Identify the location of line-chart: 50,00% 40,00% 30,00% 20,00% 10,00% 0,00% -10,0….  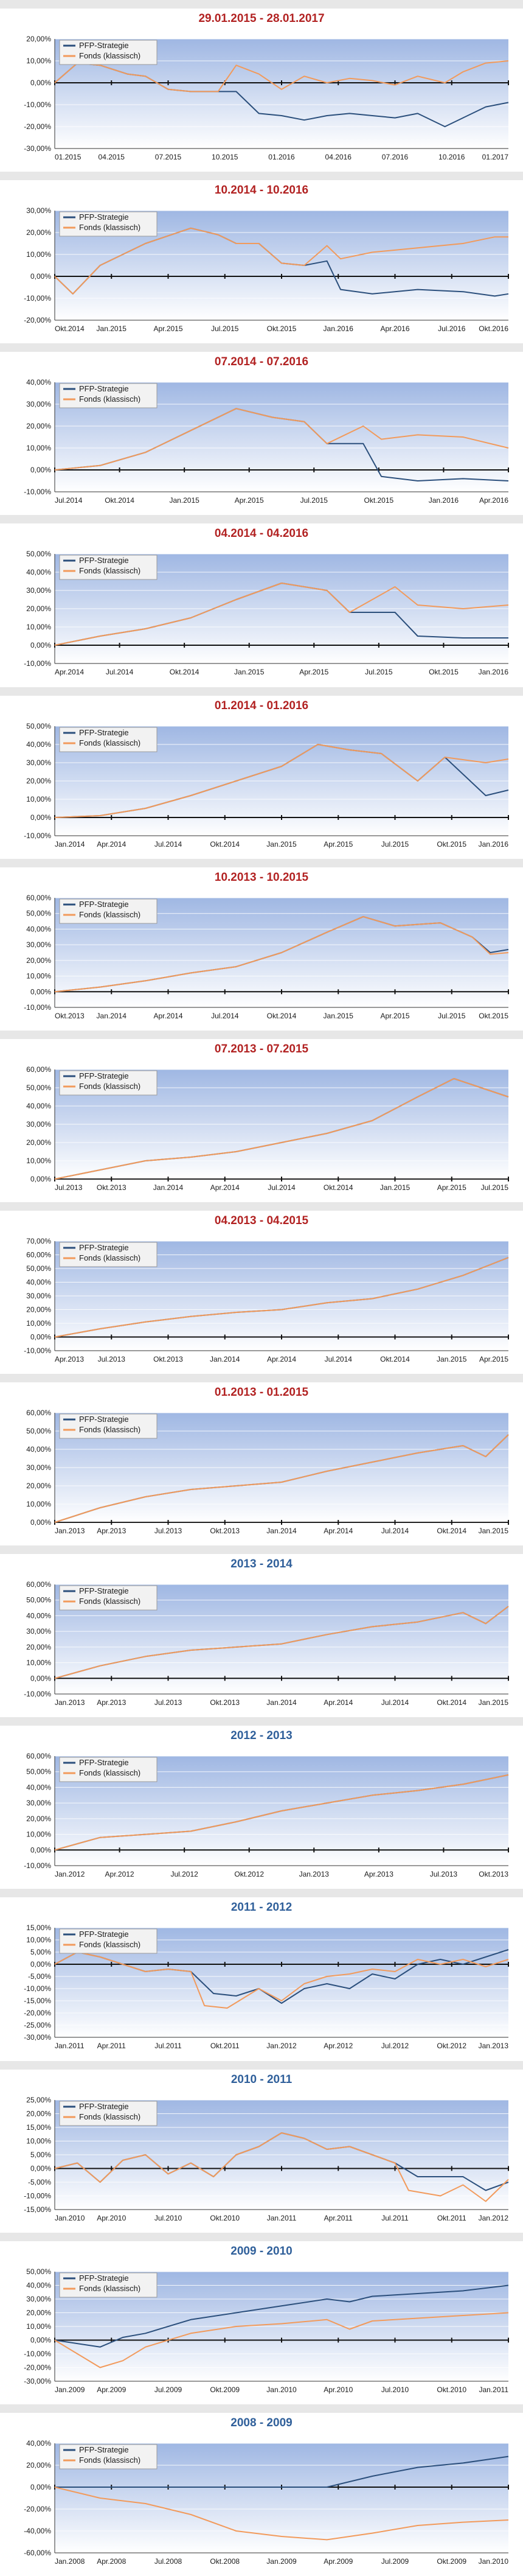
(266, 2330).